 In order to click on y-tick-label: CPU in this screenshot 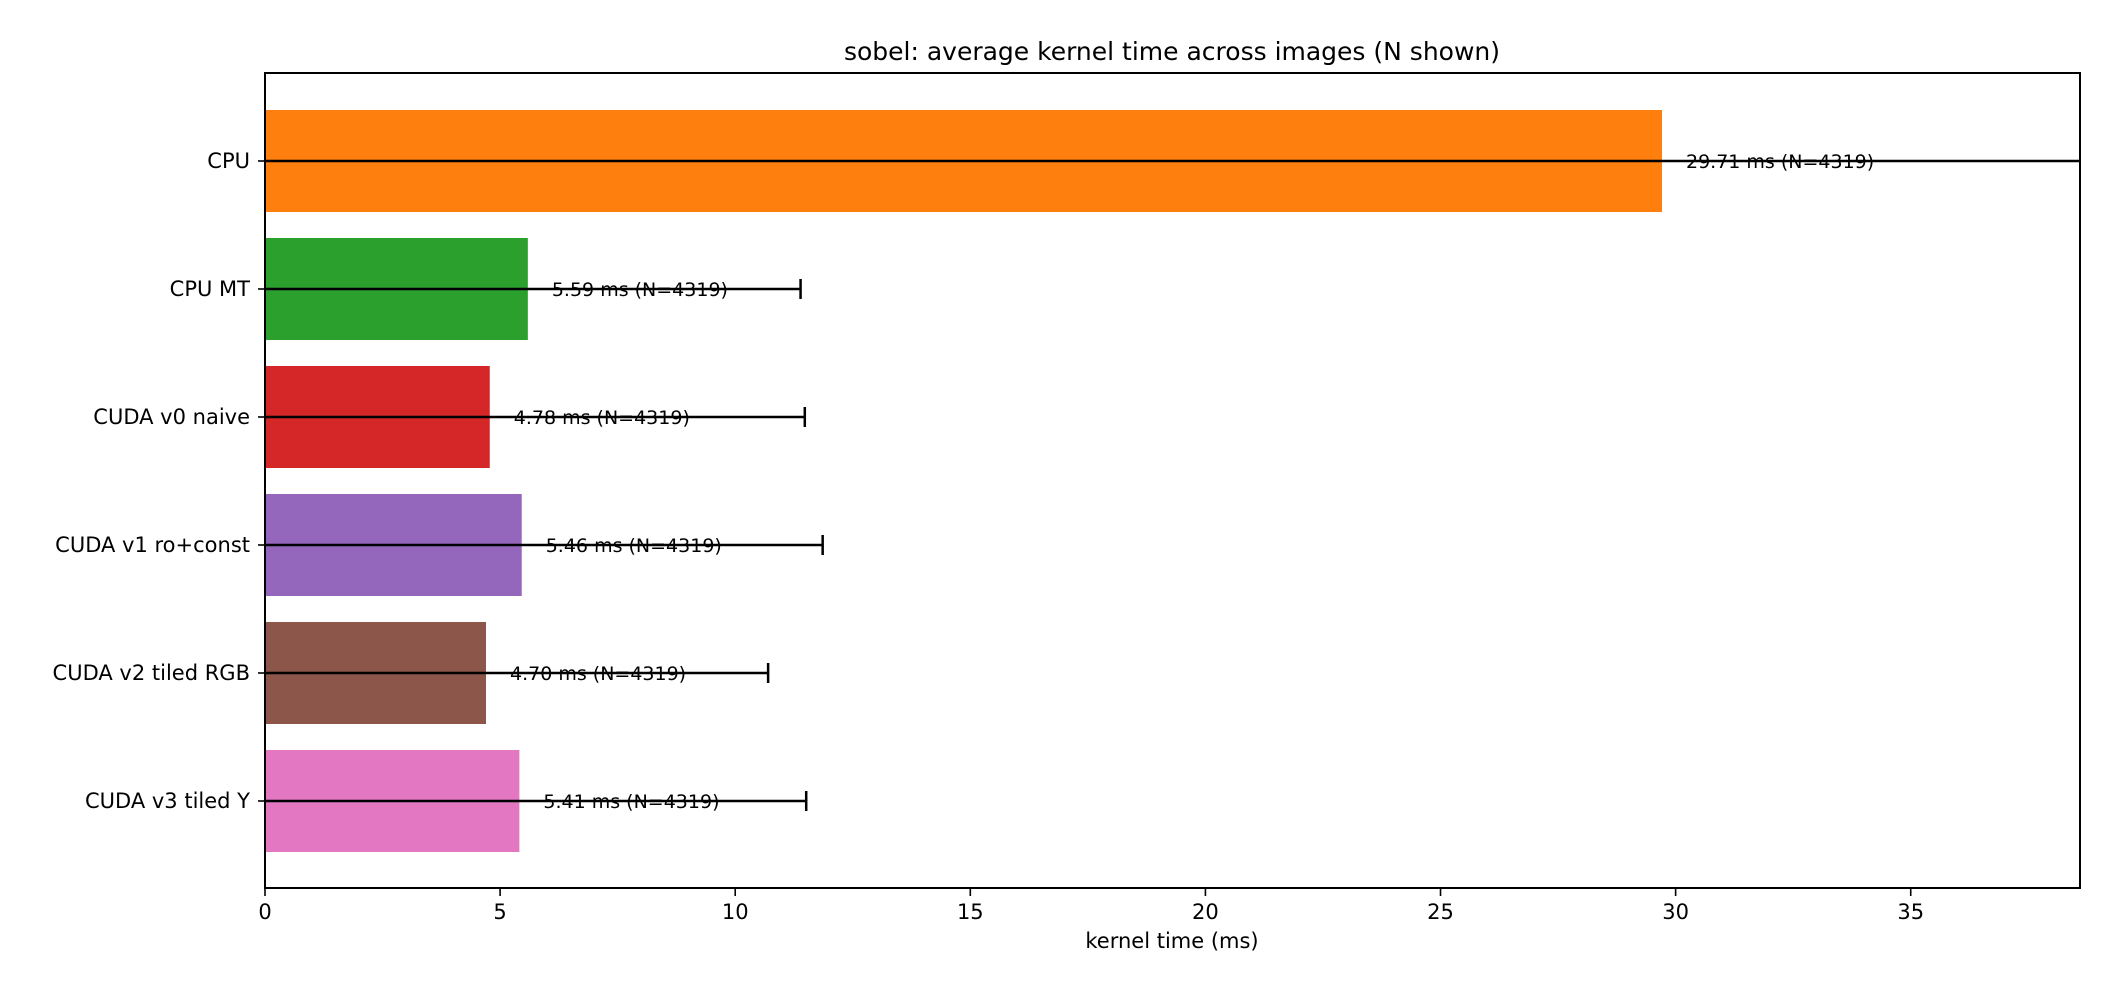, I will do `click(228, 161)`.